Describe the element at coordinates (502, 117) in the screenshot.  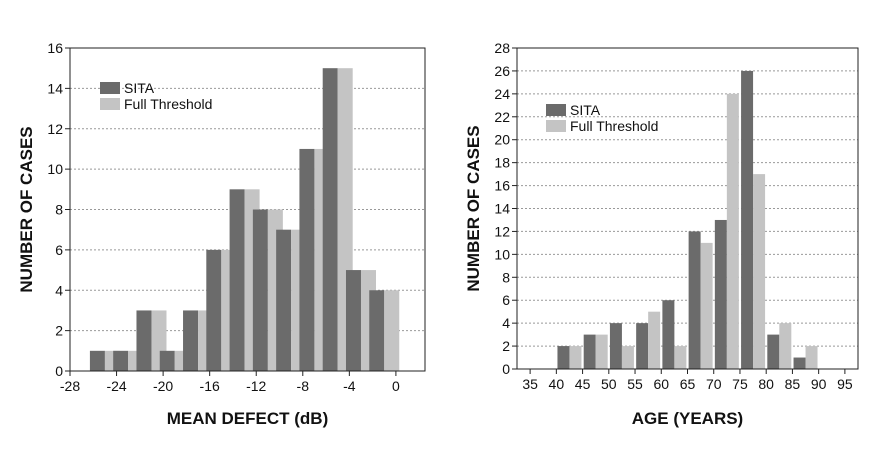
I see `y-tick-label: 22` at that location.